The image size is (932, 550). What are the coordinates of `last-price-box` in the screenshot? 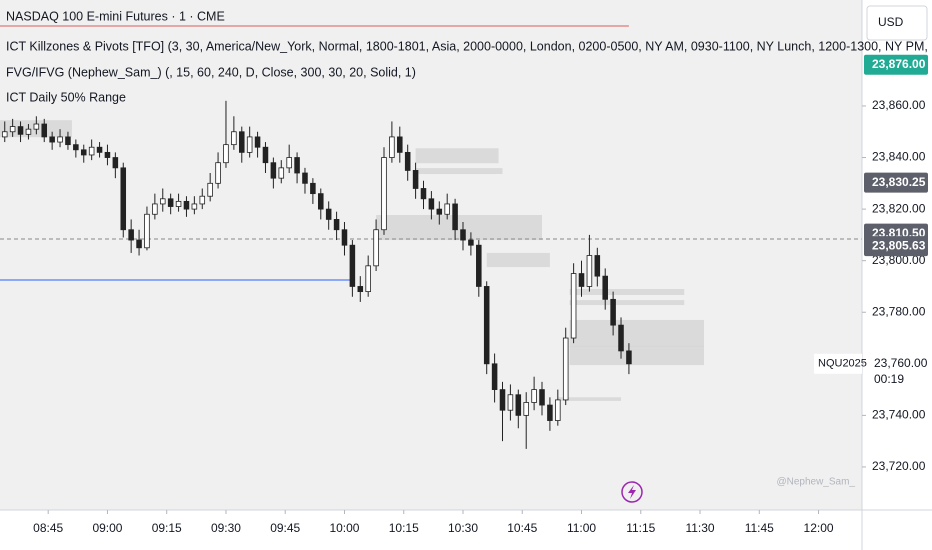 It's located at (897, 370).